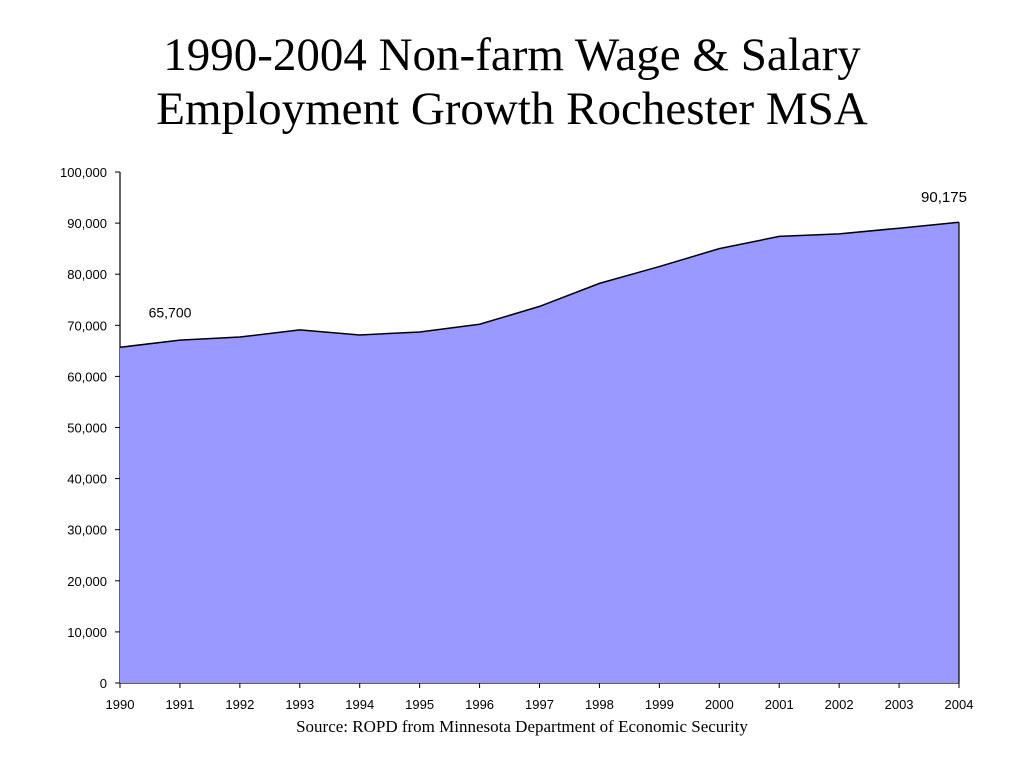 This screenshot has height=768, width=1024. What do you see at coordinates (659, 704) in the screenshot?
I see `x-tick-label: 1999` at bounding box center [659, 704].